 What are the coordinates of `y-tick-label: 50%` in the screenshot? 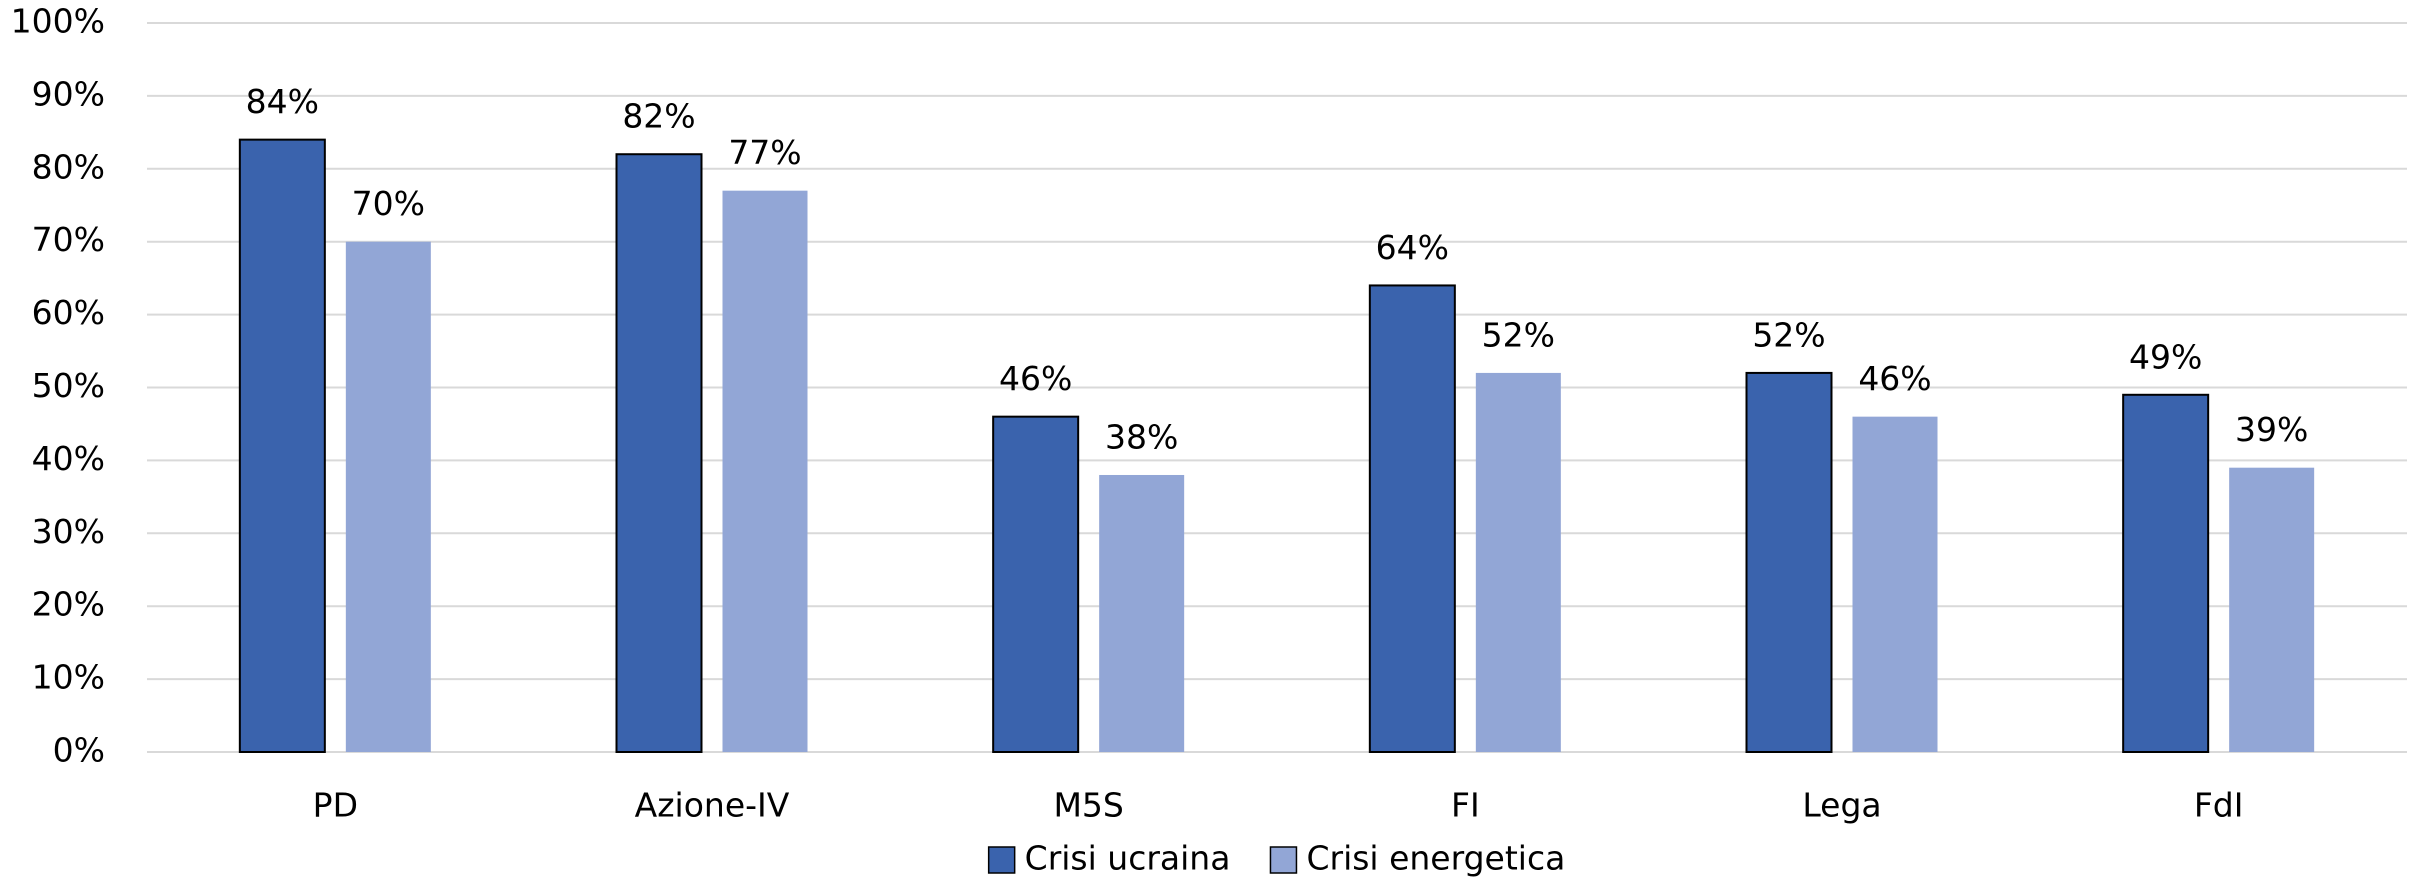 It's located at (68, 385).